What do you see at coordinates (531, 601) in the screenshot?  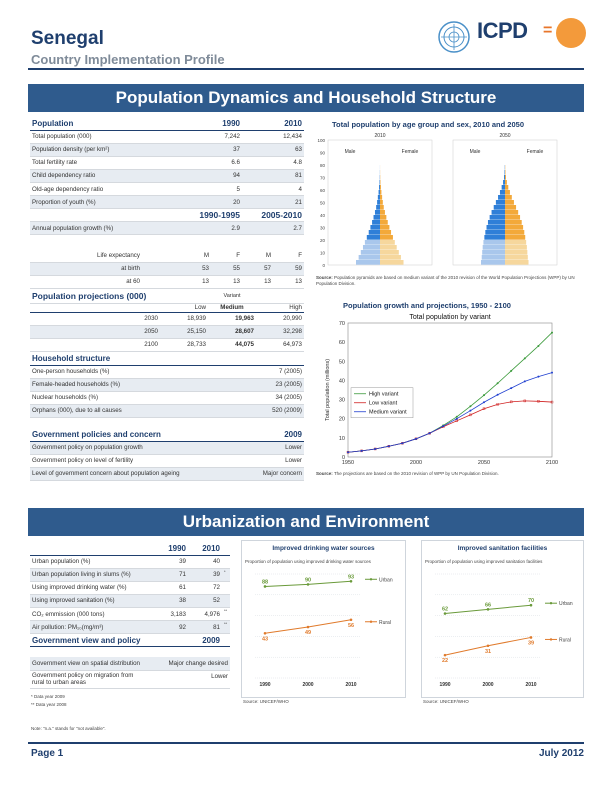 I see `data-label: 70` at bounding box center [531, 601].